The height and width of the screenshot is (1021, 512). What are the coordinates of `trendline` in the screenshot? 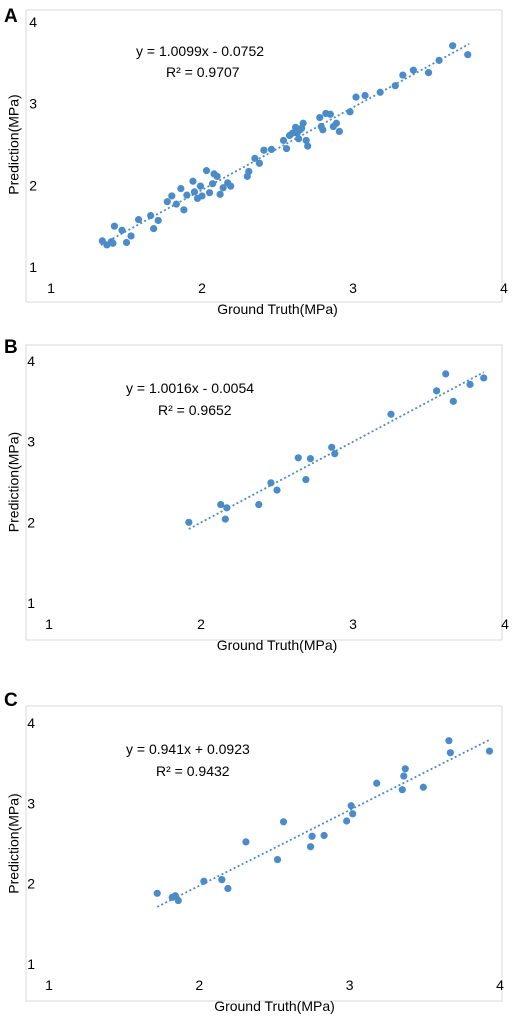 It's located at (285, 144).